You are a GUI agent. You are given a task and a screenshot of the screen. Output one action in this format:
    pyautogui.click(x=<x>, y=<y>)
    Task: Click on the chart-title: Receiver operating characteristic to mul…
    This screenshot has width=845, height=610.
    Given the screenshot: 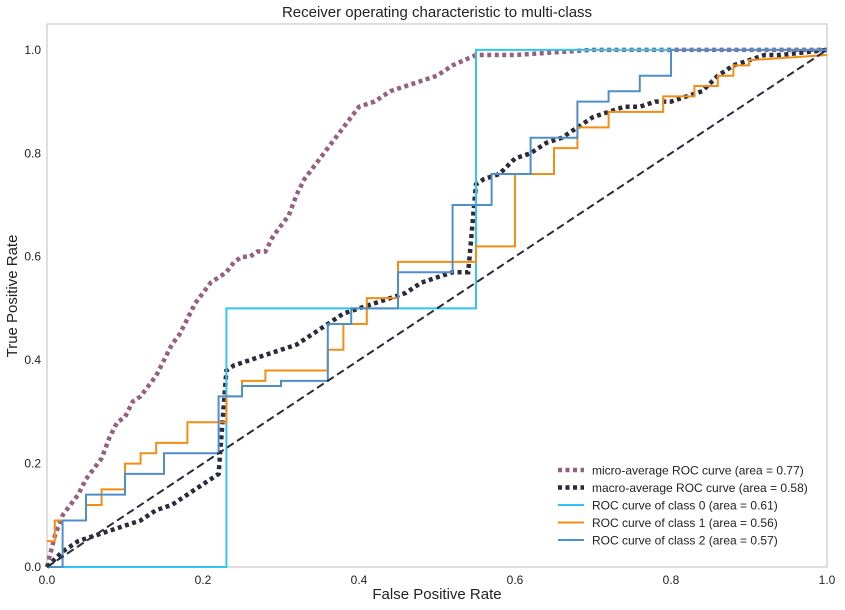 What is the action you would take?
    pyautogui.click(x=437, y=12)
    